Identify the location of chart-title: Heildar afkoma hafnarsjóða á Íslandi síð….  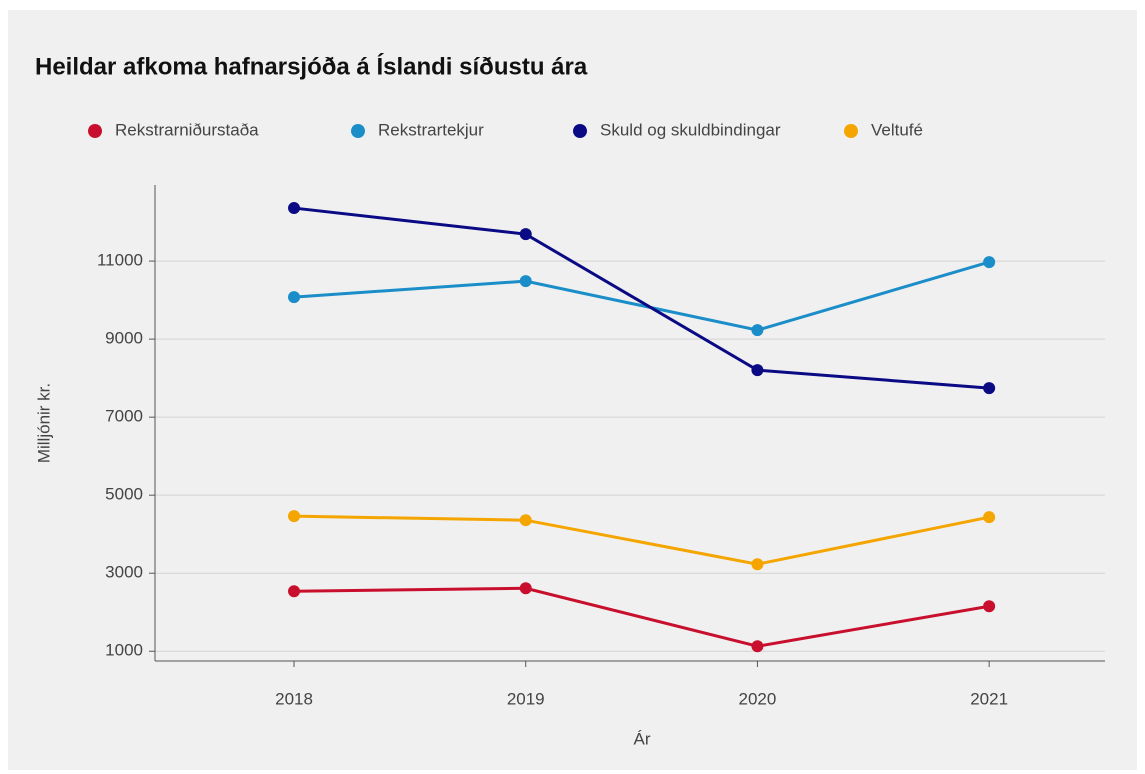
(311, 66).